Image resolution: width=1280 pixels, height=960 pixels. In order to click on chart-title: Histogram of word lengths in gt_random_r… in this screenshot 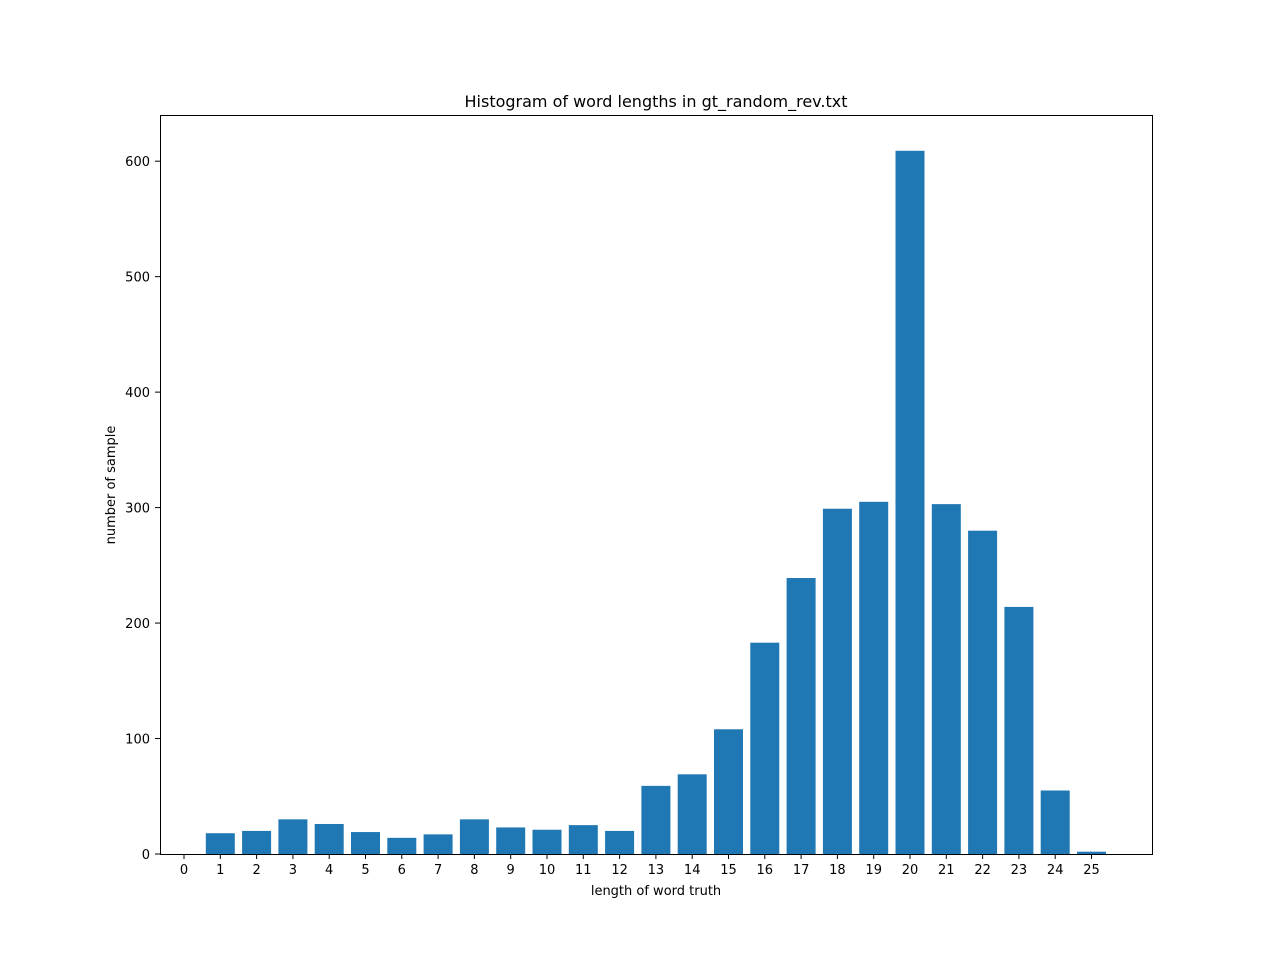, I will do `click(656, 102)`.